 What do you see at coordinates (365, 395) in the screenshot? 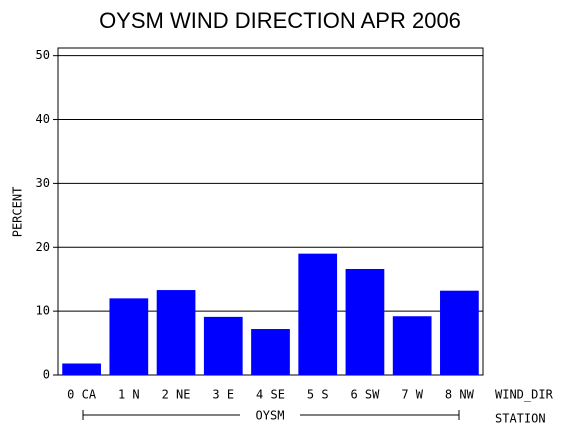
I see `x-tick-label: 6 SW` at bounding box center [365, 395].